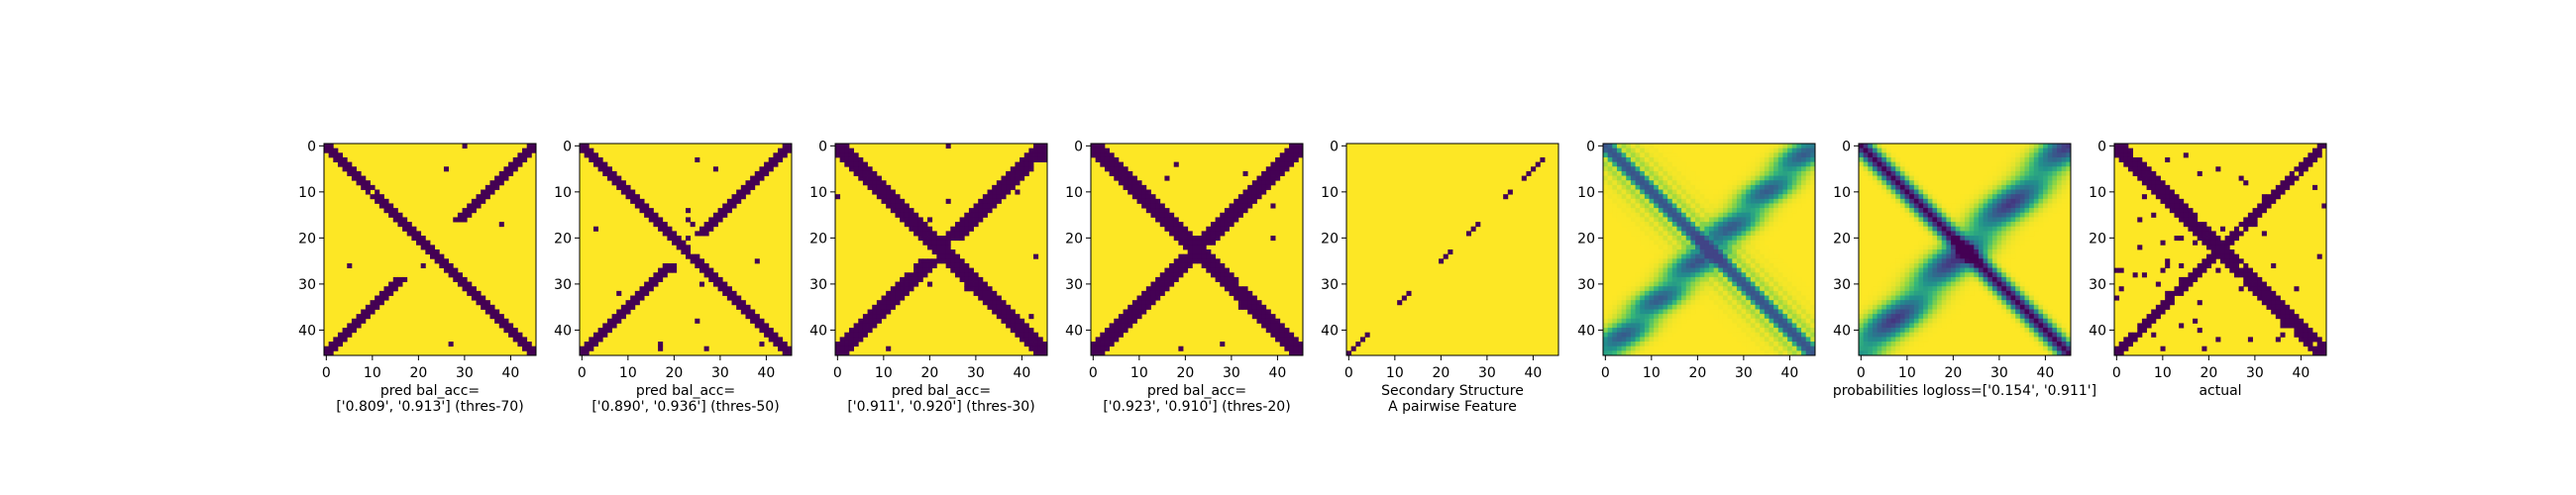  Describe the element at coordinates (563, 193) in the screenshot. I see `y-tick-label: 10` at that location.